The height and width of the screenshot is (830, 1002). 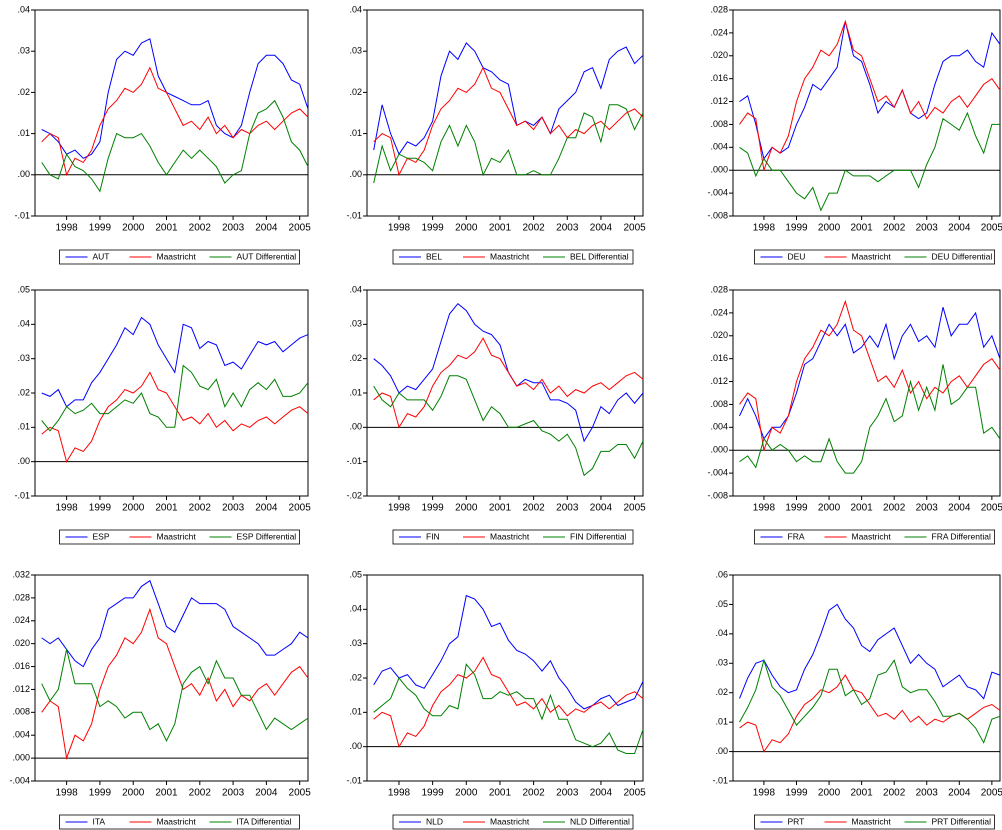 What do you see at coordinates (433, 536) in the screenshot?
I see `legend-label: FIN` at bounding box center [433, 536].